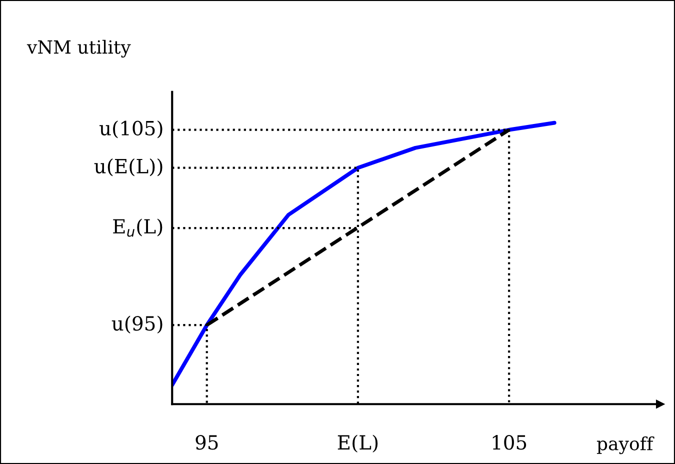 The height and width of the screenshot is (464, 675). What do you see at coordinates (137, 325) in the screenshot?
I see `text: u(95)` at bounding box center [137, 325].